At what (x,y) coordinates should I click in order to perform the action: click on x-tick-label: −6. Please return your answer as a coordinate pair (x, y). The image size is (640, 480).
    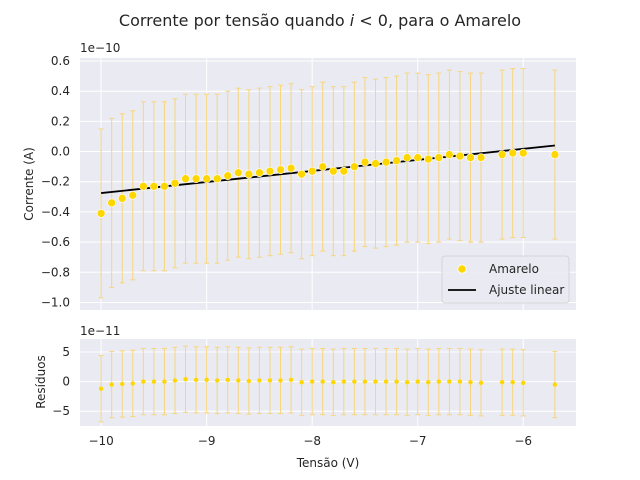
    Looking at the image, I should click on (523, 441).